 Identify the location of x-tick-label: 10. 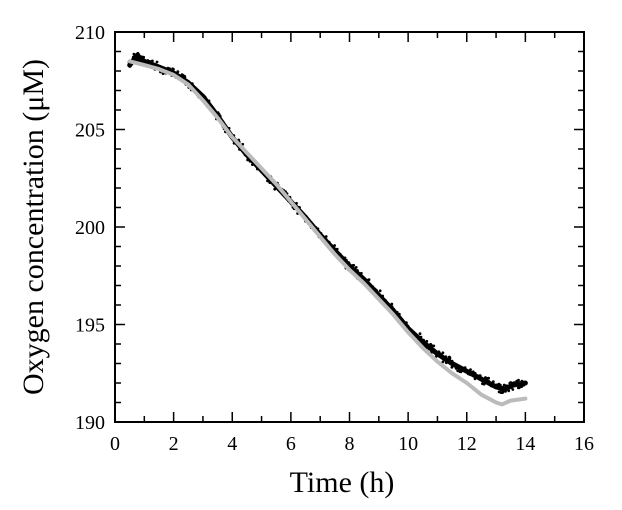
(408, 444).